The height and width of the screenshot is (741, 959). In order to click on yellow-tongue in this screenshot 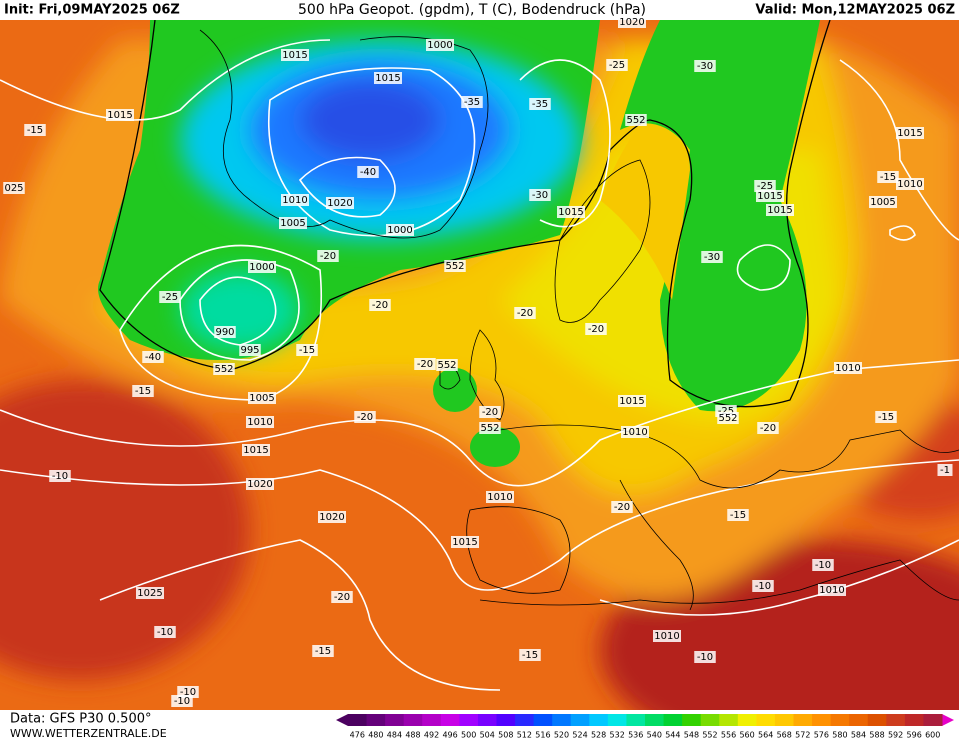, I will do `click(645, 212)`.